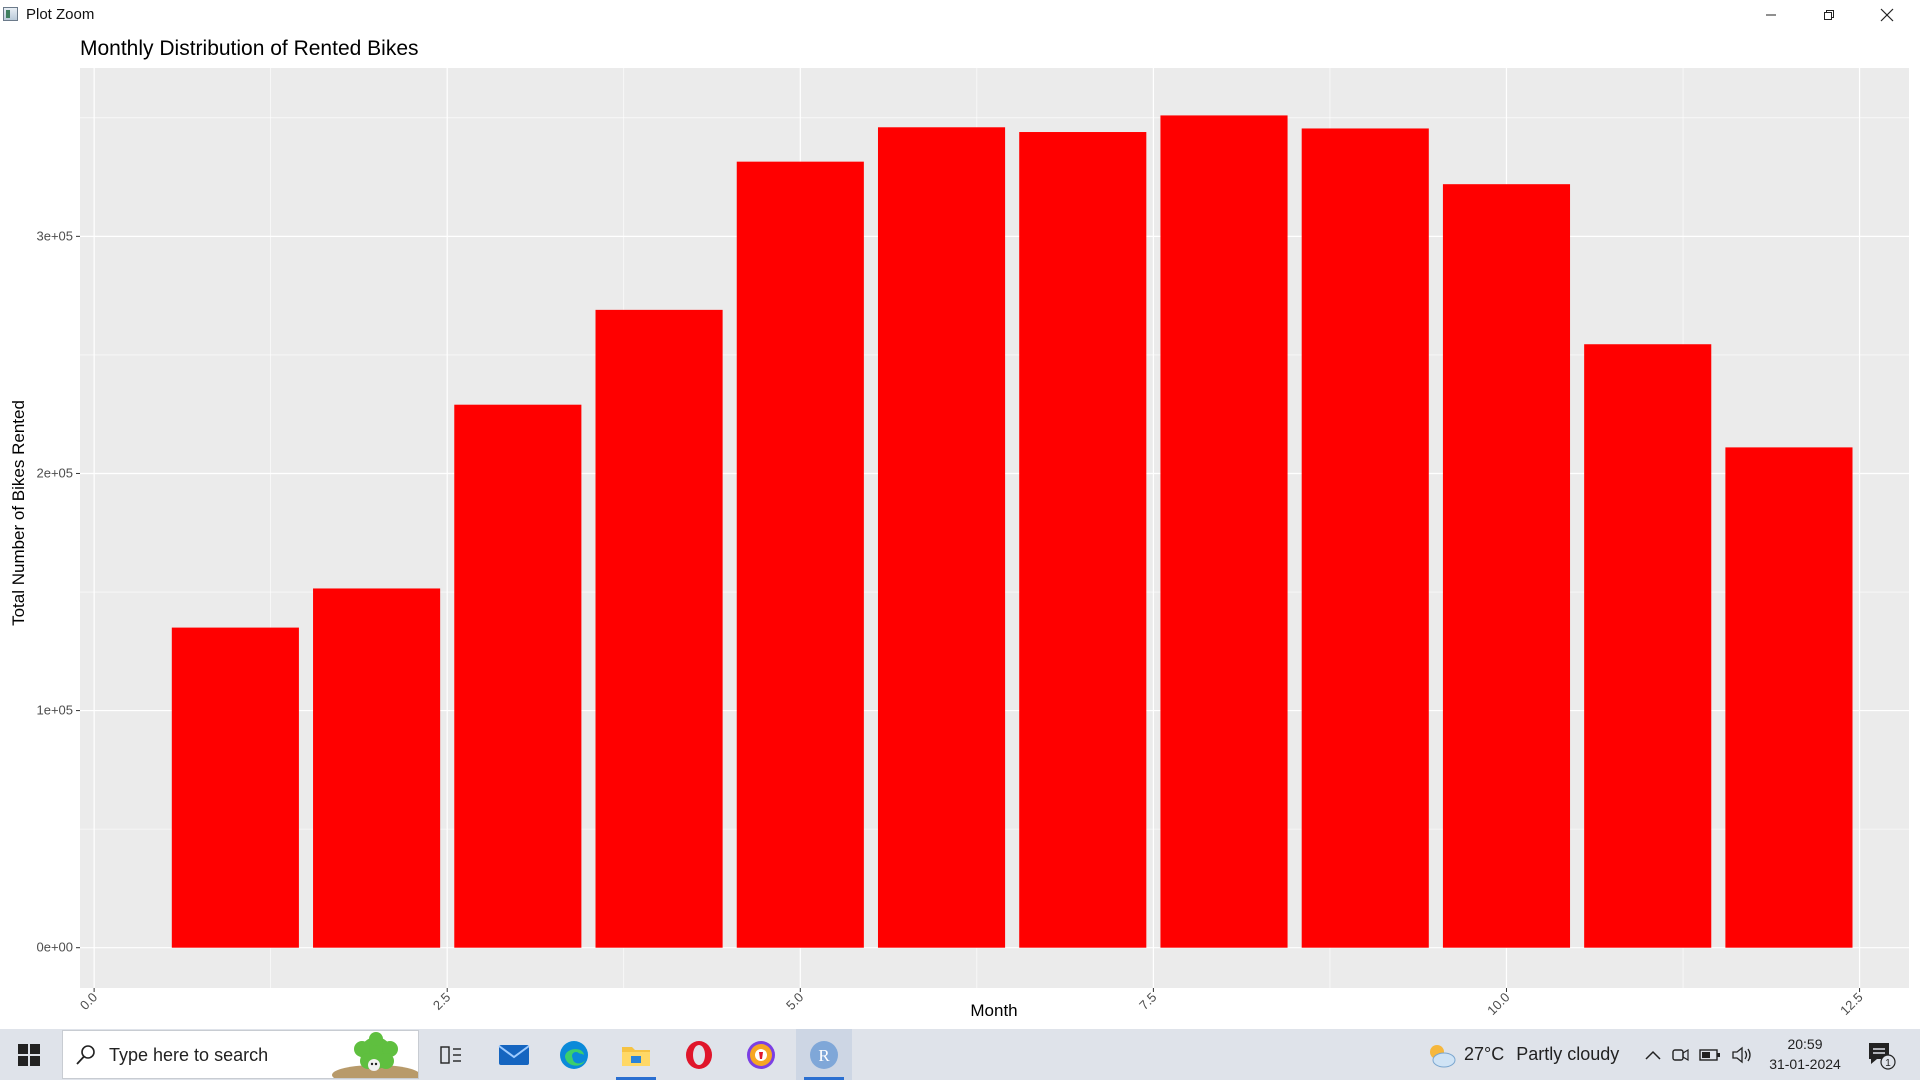 Image resolution: width=1920 pixels, height=1080 pixels. I want to click on x-tick-label: 5.0, so click(794, 1001).